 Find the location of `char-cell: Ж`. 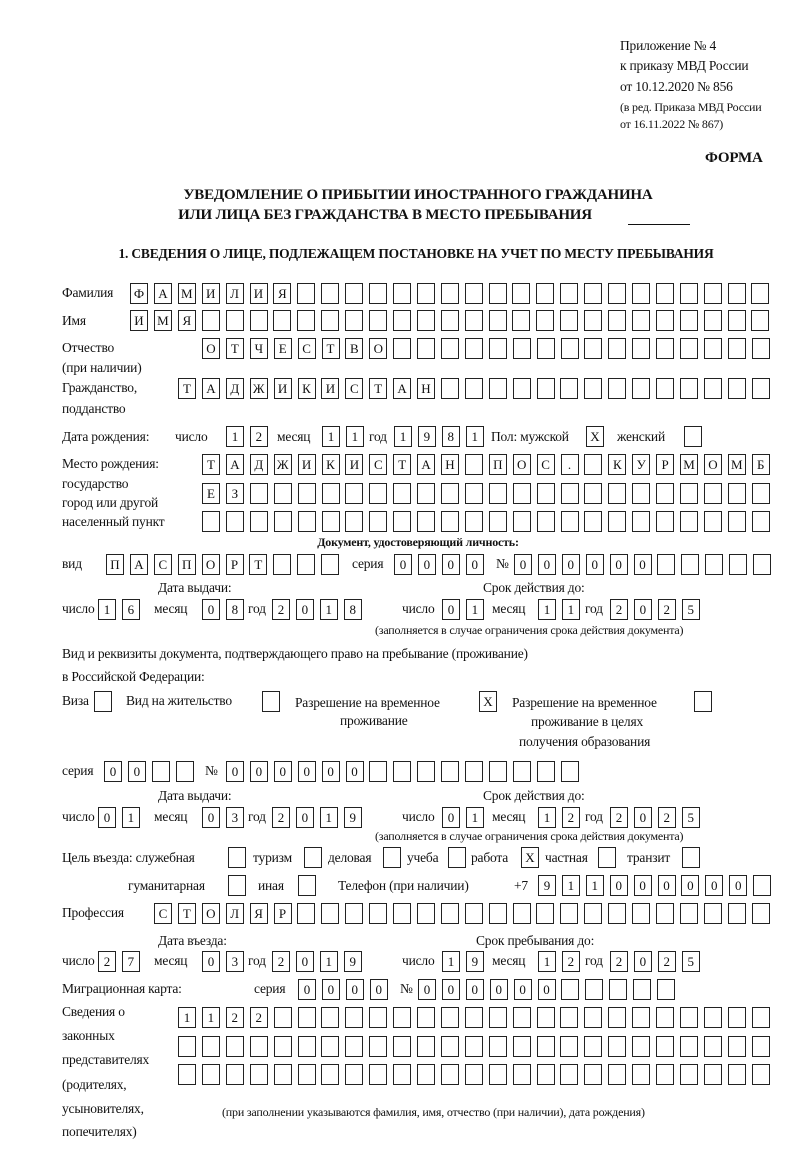

char-cell: Ж is located at coordinates (282, 464).